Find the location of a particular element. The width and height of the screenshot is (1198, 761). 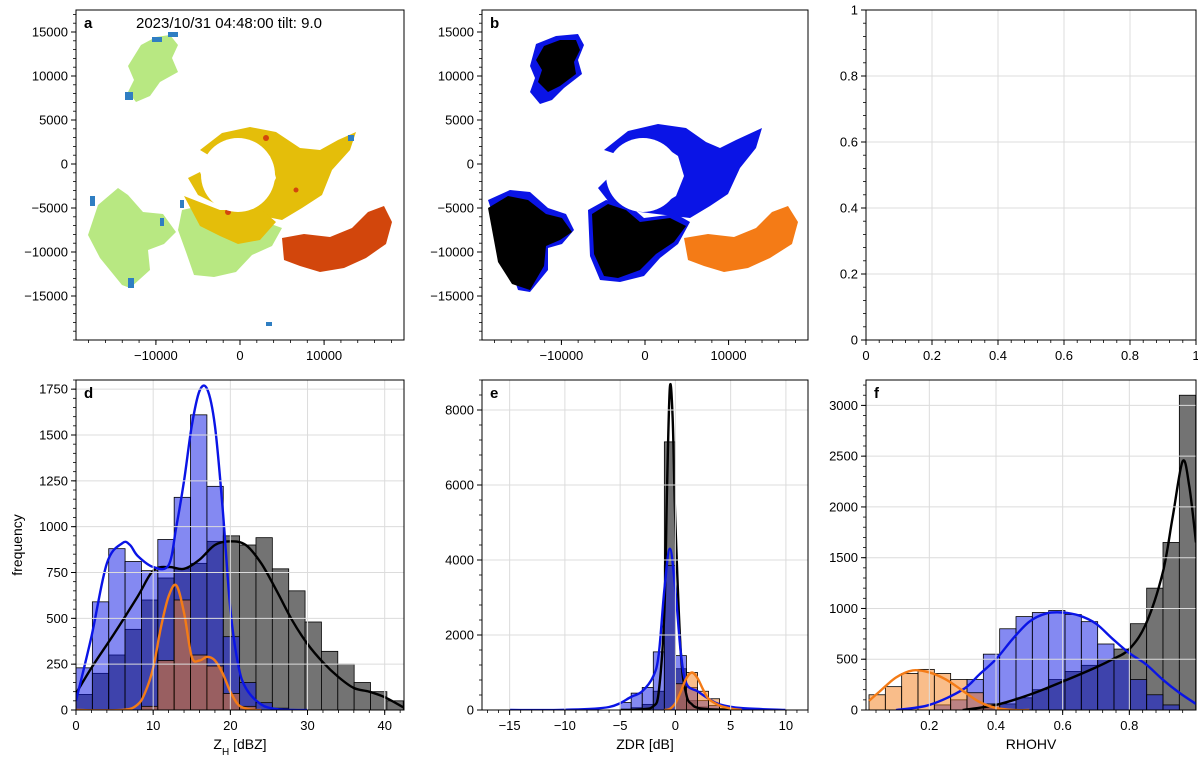

axes-frame-e is located at coordinates (645, 545).